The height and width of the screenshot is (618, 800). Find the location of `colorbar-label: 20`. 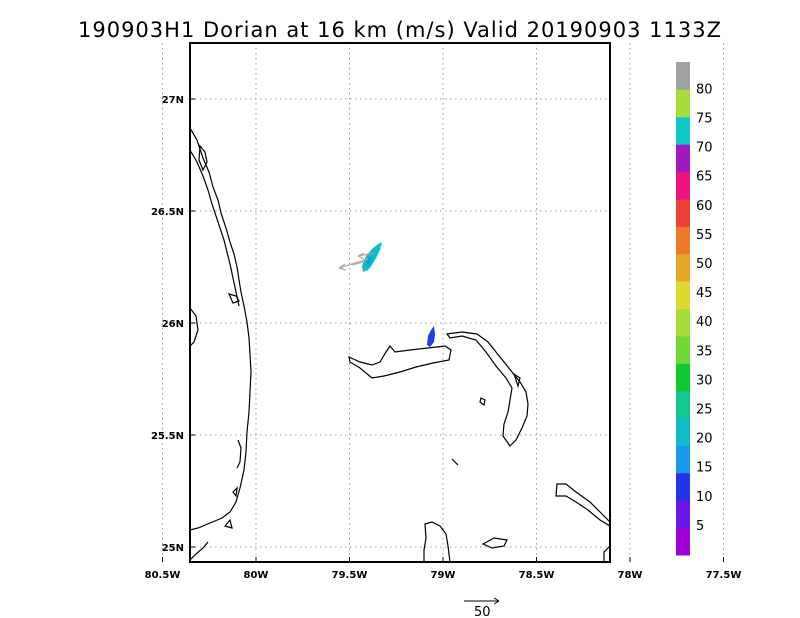

colorbar-label: 20 is located at coordinates (704, 439).